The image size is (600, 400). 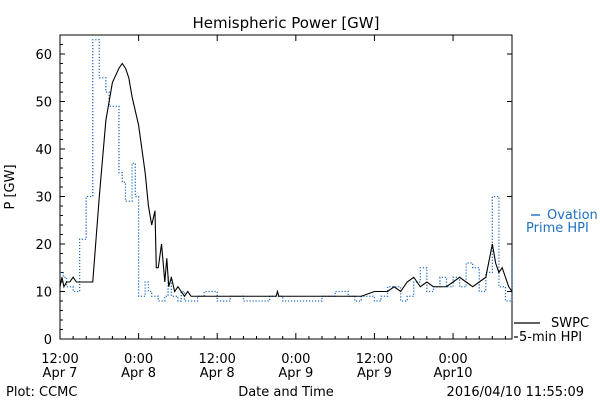 What do you see at coordinates (550, 337) in the screenshot?
I see `legend-swpc-label-line2: 5-min HPI` at bounding box center [550, 337].